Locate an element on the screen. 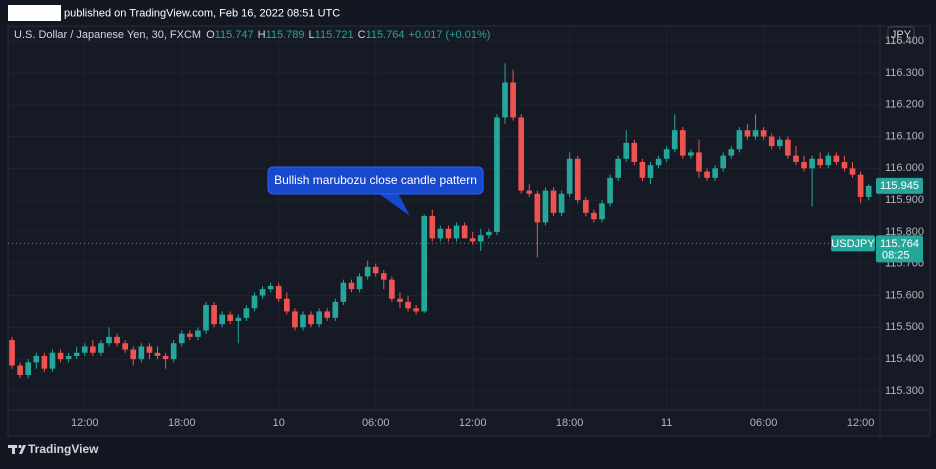  redacted-author is located at coordinates (34, 13).